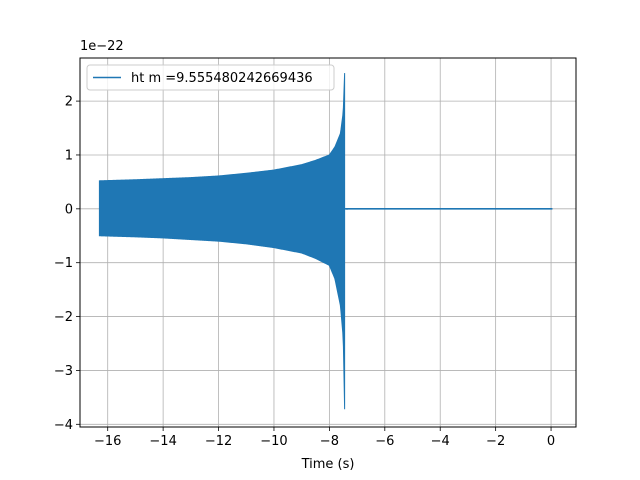 The image size is (640, 480). What do you see at coordinates (328, 464) in the screenshot?
I see `x-axis-label: Time (s)` at bounding box center [328, 464].